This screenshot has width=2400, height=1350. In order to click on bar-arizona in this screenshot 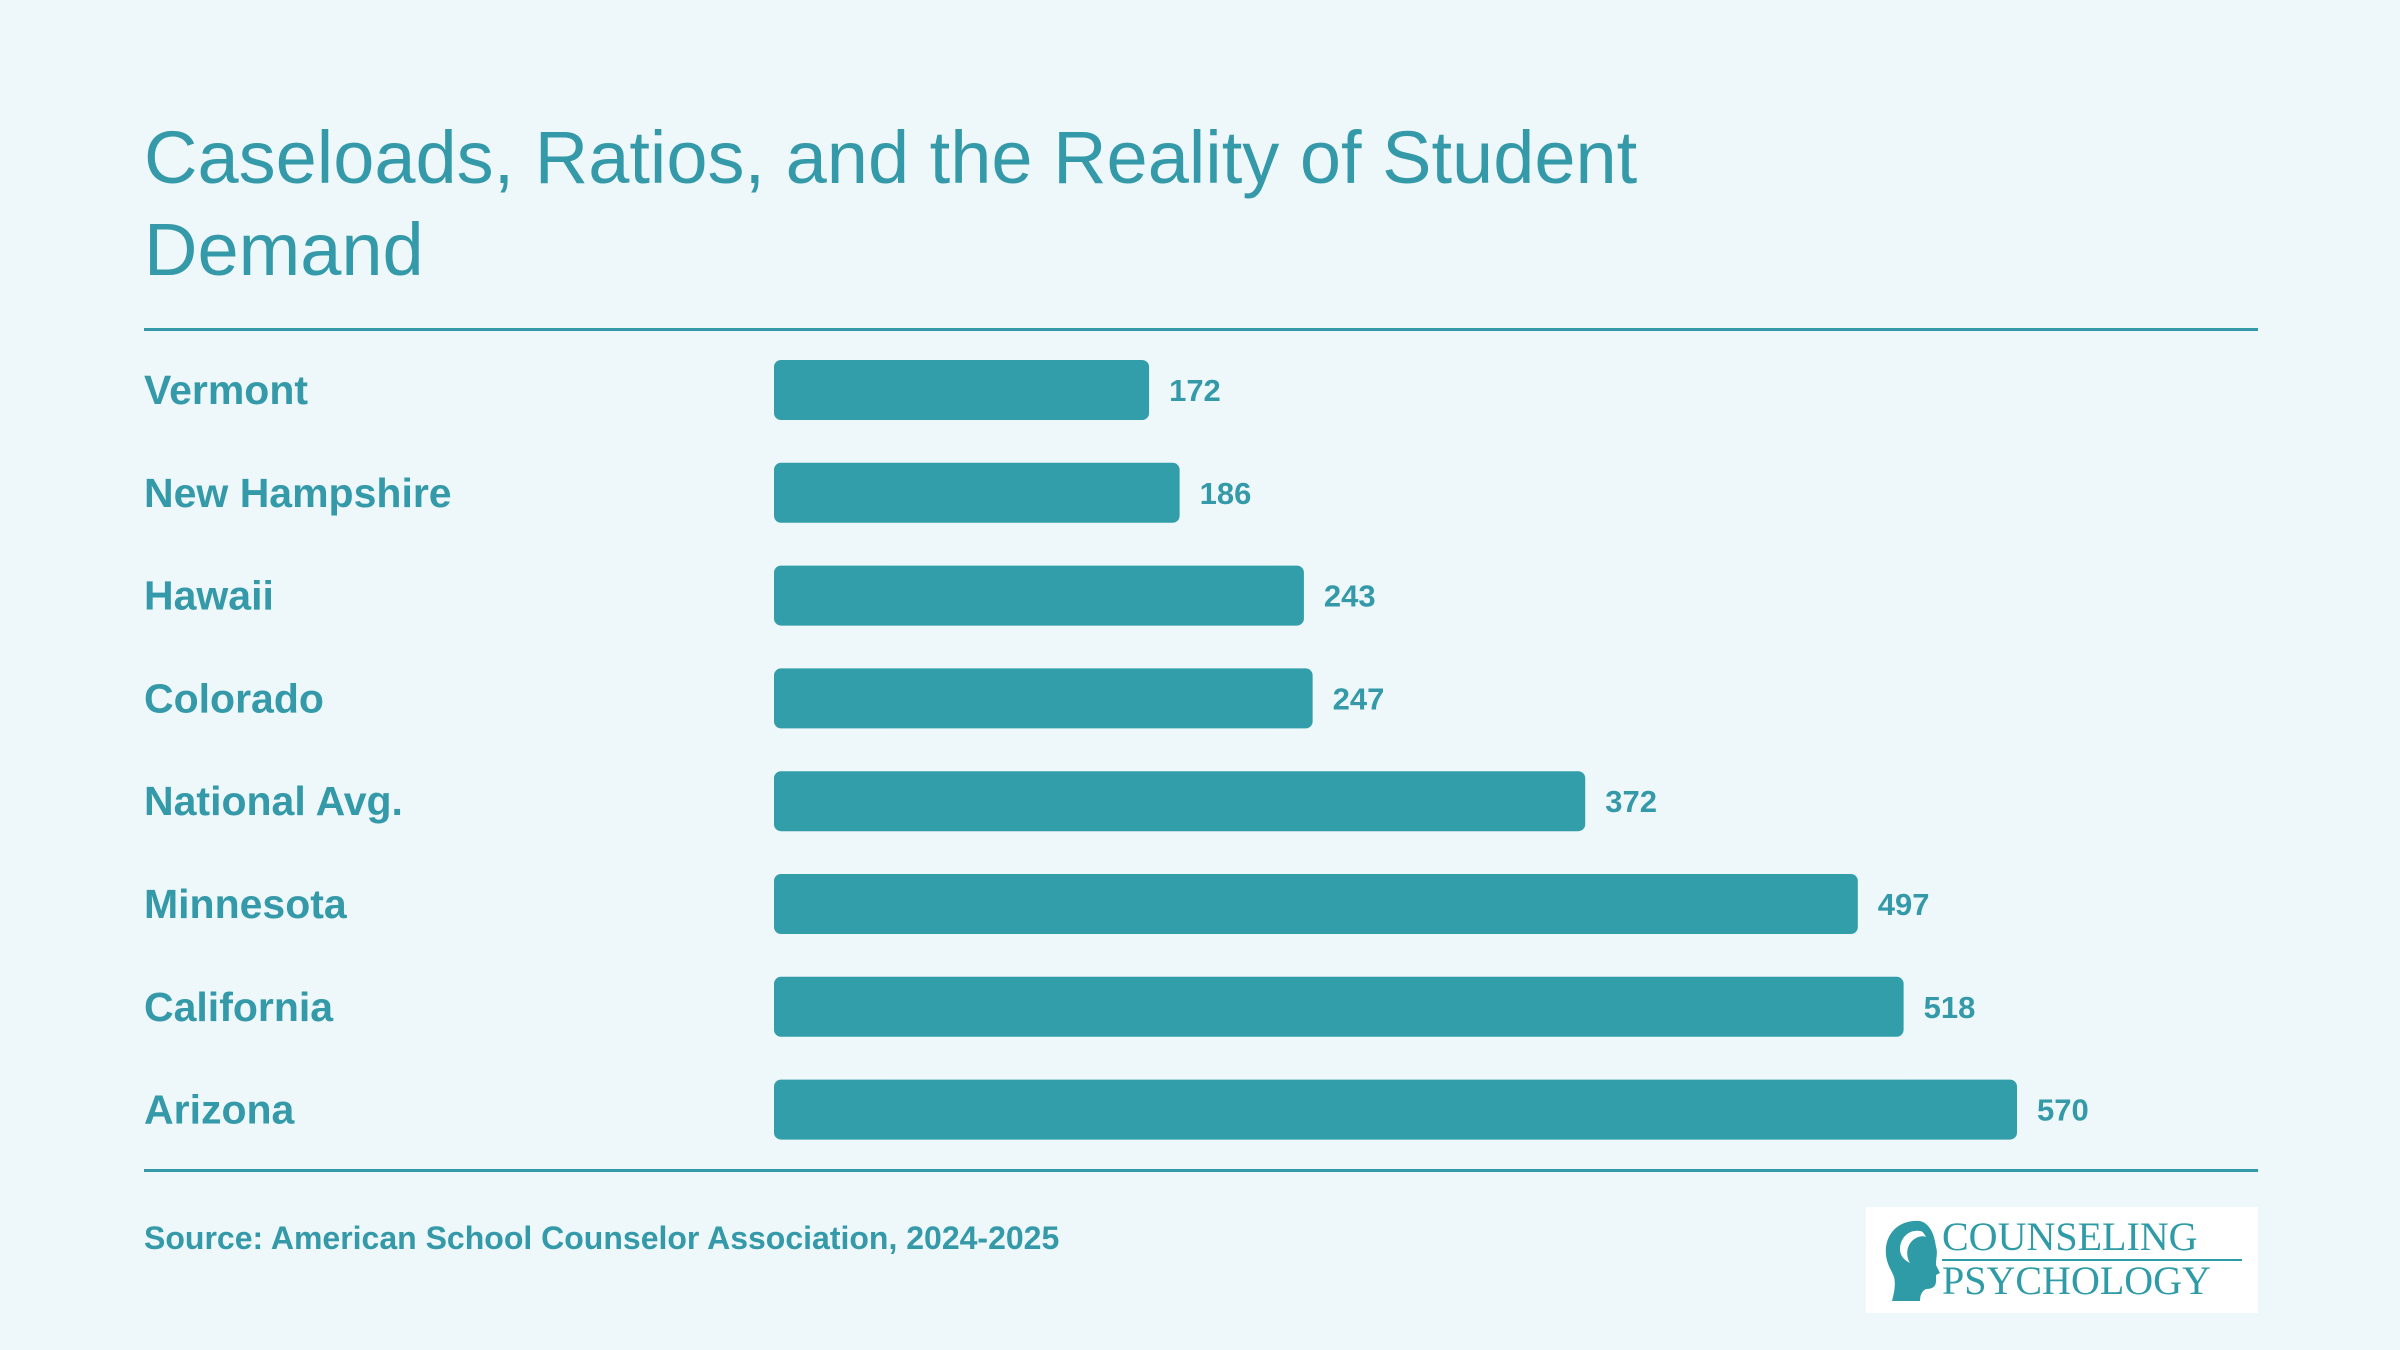, I will do `click(1395, 1109)`.